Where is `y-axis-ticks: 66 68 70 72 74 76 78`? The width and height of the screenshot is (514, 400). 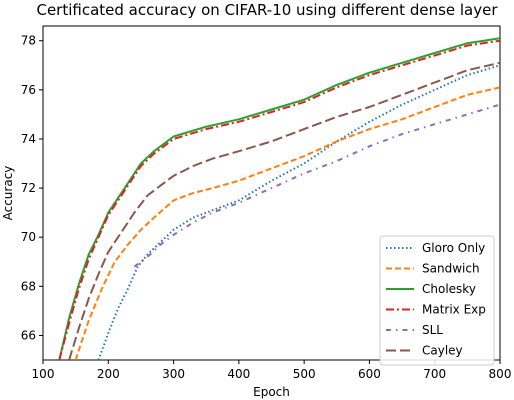 y-axis-ticks: 66 68 70 72 74 76 78 is located at coordinates (32, 188).